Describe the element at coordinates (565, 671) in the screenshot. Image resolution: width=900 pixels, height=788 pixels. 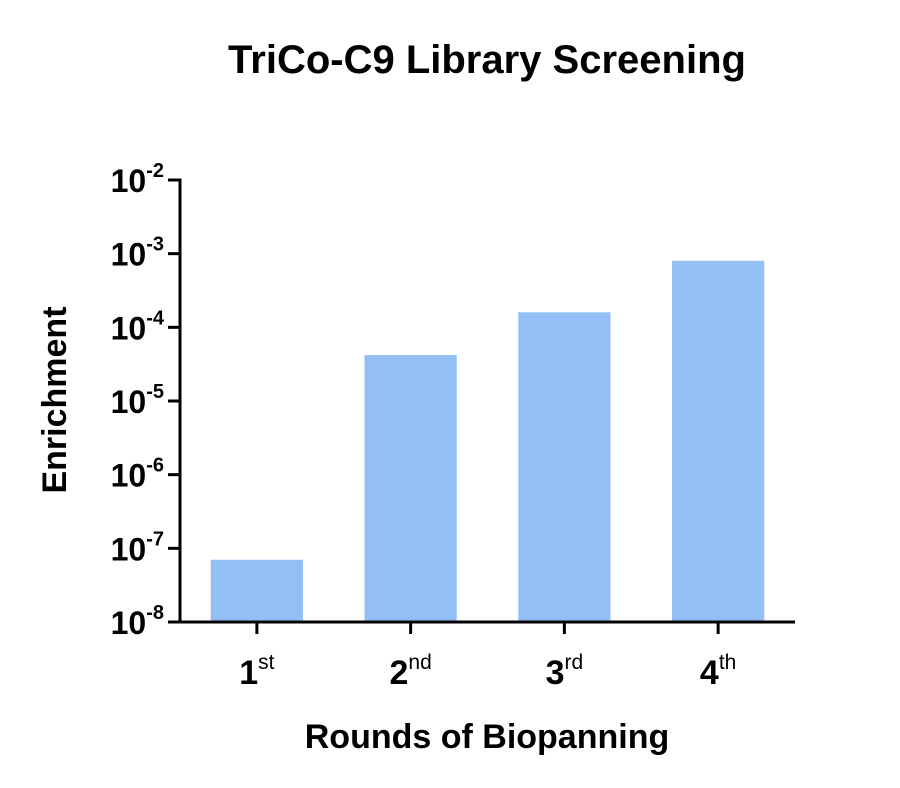
I see `x-tick-label: 3rd` at that location.